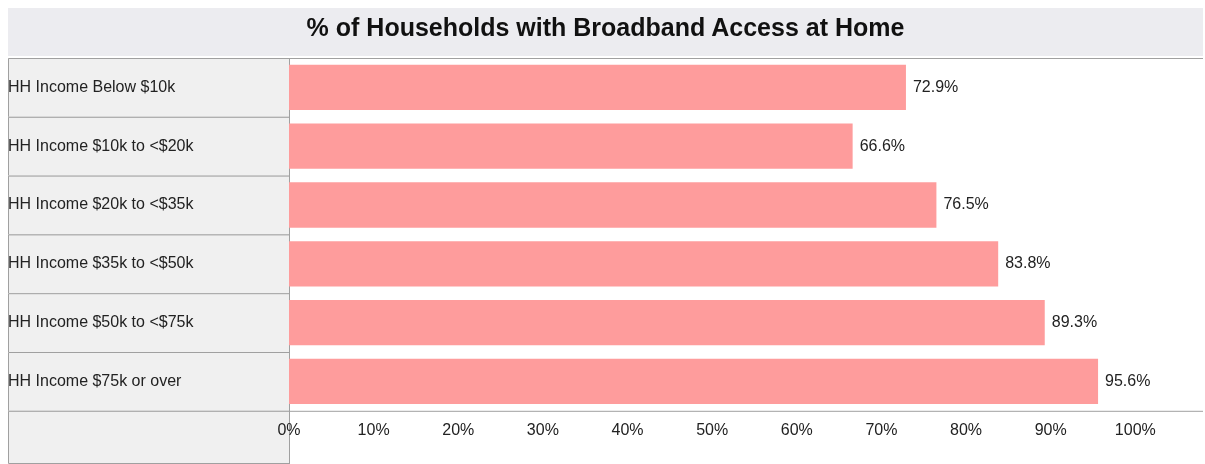  What do you see at coordinates (1135, 429) in the screenshot?
I see `x-tick-label: 100%` at bounding box center [1135, 429].